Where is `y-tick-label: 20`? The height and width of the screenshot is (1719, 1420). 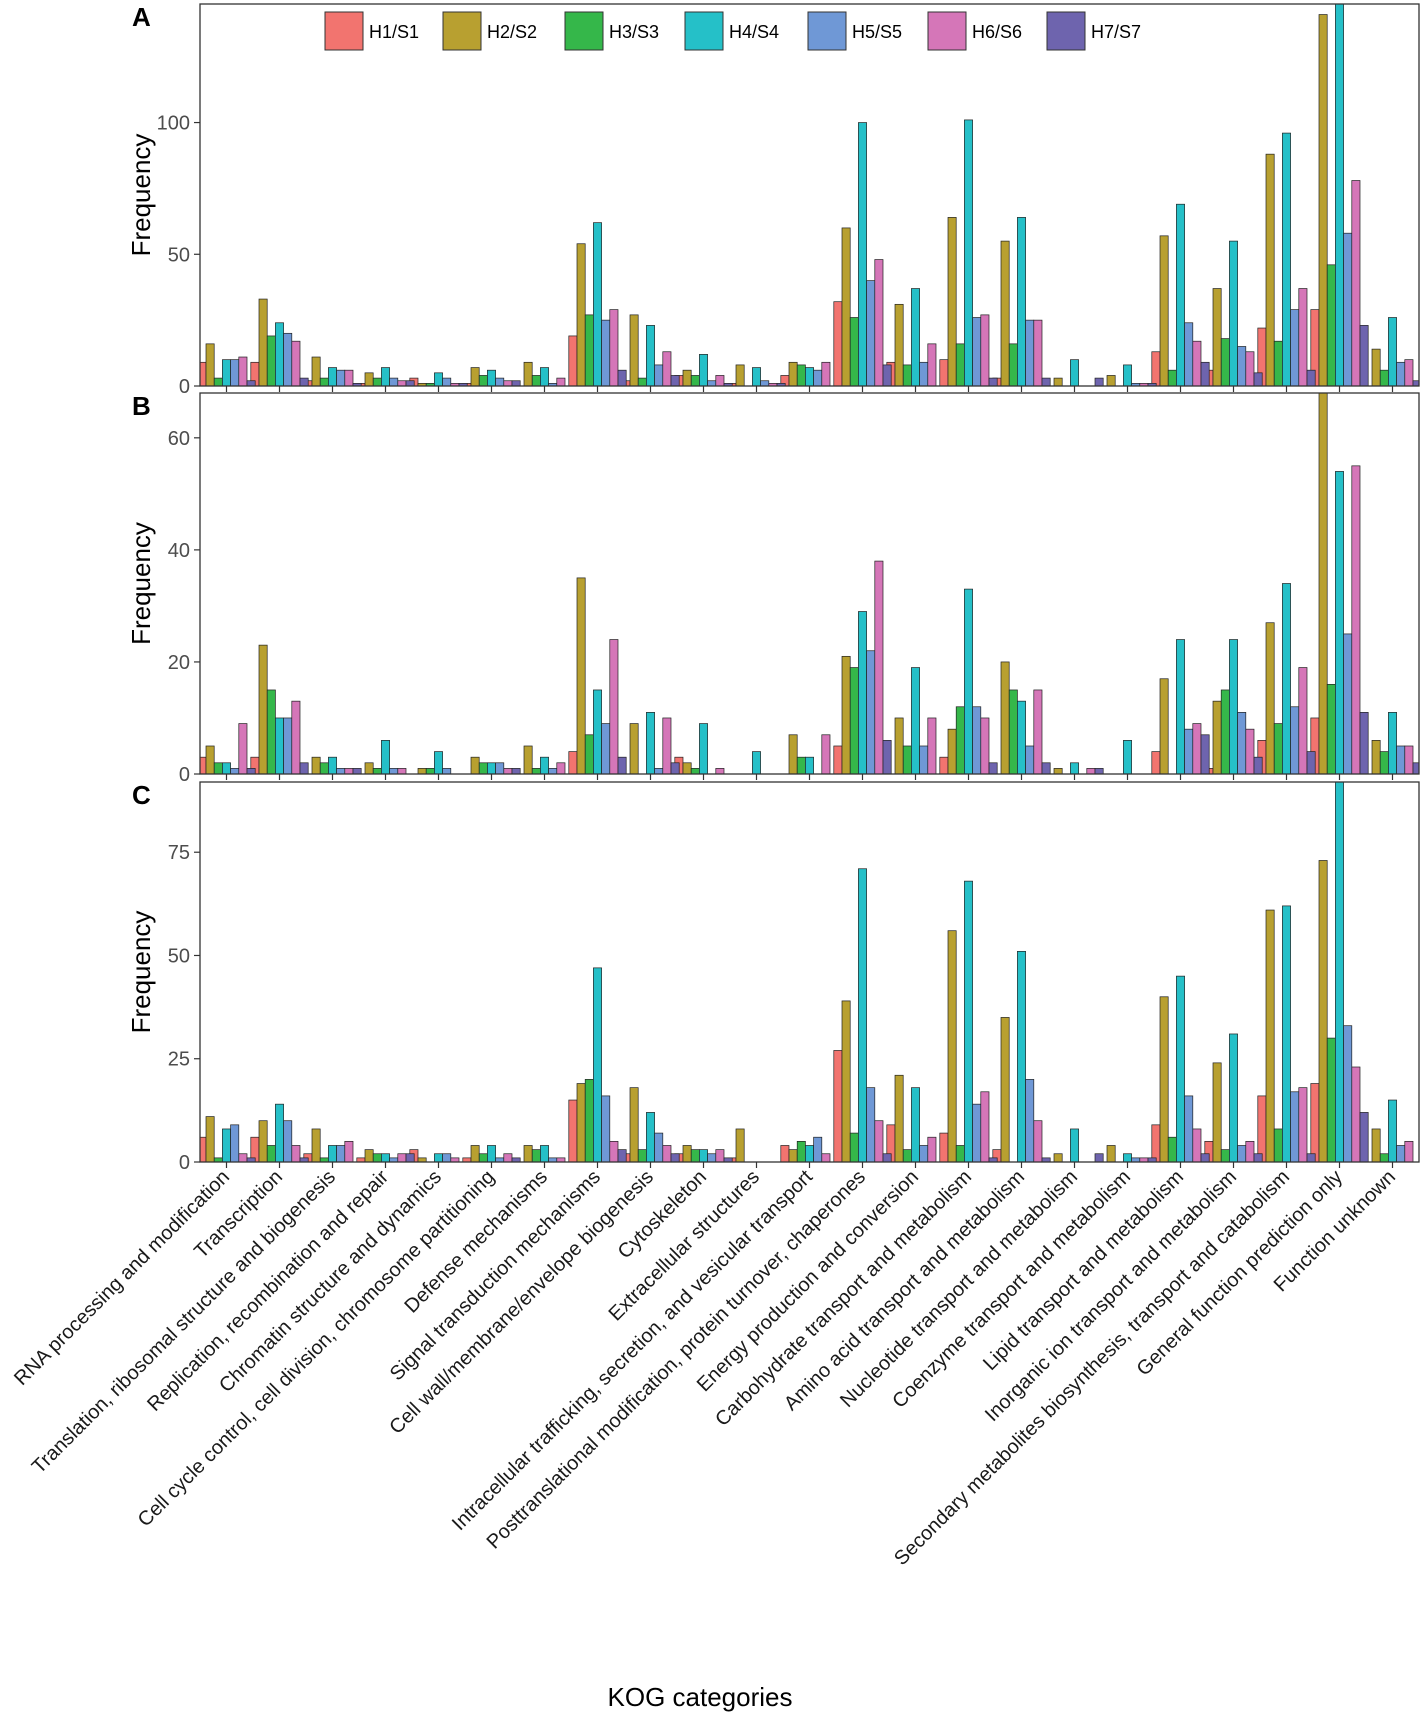 y-tick-label: 20 is located at coordinates (179, 663).